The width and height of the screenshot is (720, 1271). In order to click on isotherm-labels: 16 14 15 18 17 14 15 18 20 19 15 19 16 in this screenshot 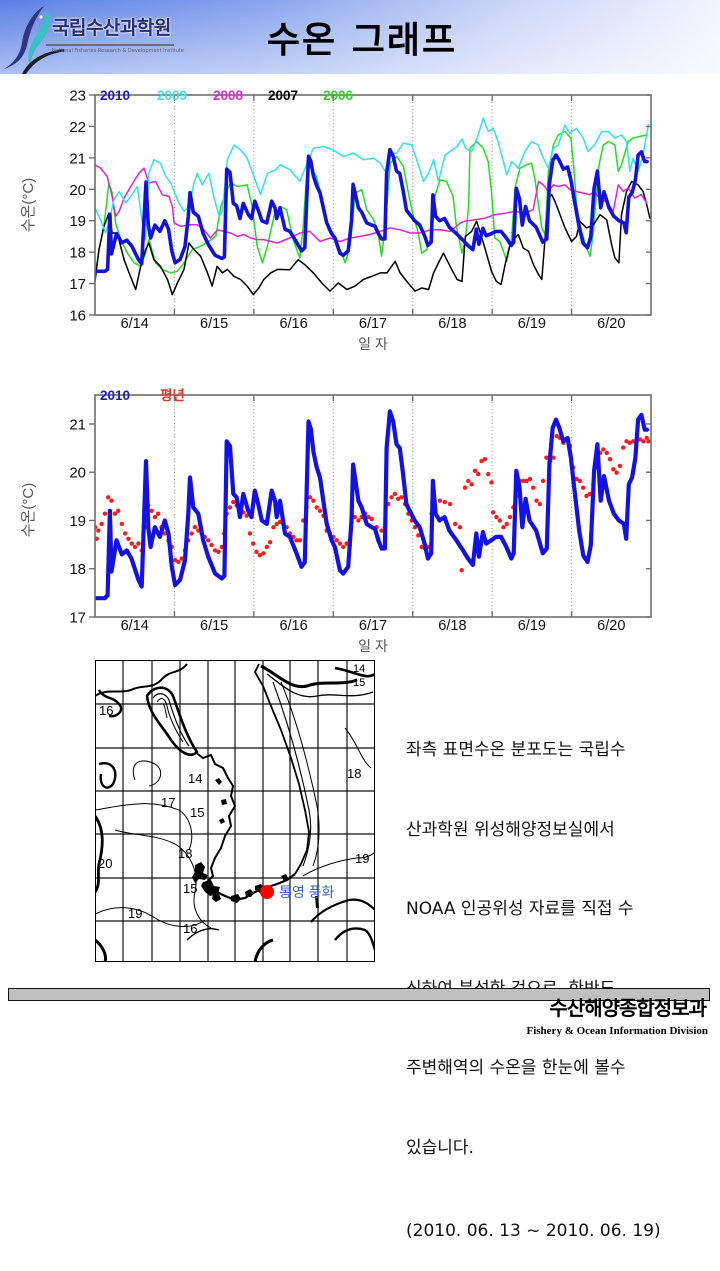, I will do `click(233, 799)`.